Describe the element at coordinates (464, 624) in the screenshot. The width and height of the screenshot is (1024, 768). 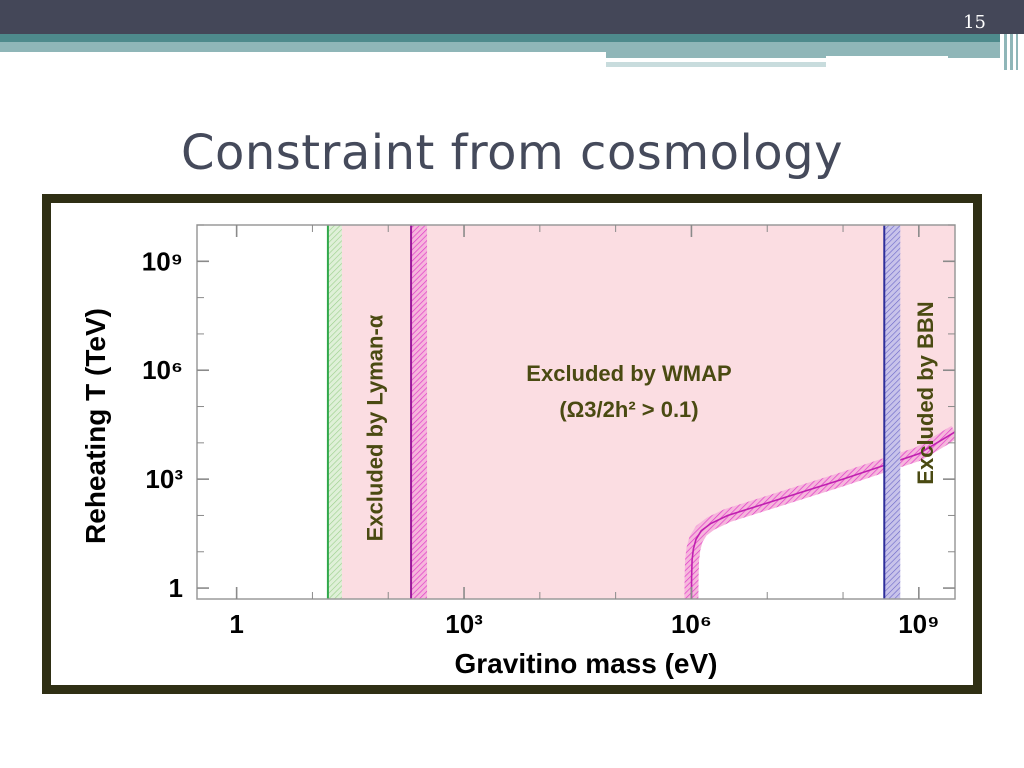
I see `x-tick-label: 10³` at that location.